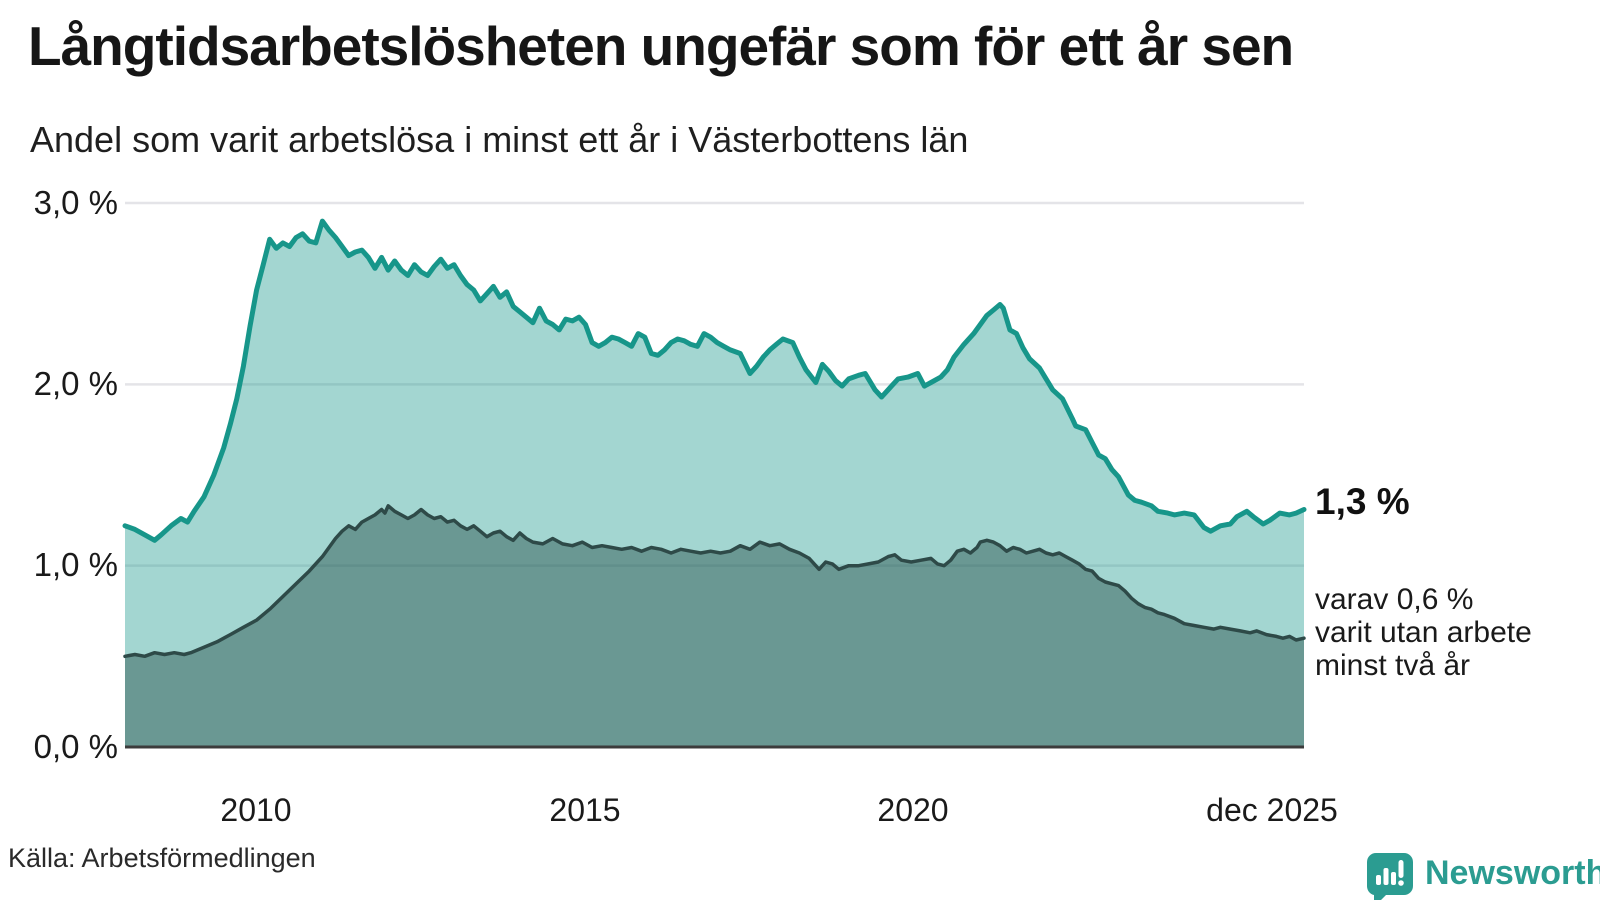 The image size is (1600, 905). Describe the element at coordinates (162, 858) in the screenshot. I see `source-credit: Källa: Arbetsförmedlingen` at that location.